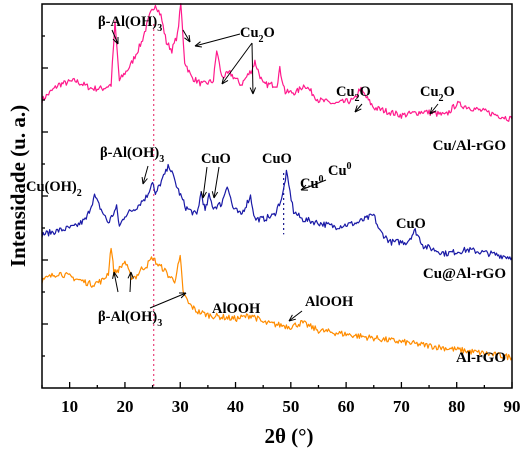 The width and height of the screenshot is (521, 450). What do you see at coordinates (180, 406) in the screenshot?
I see `x-tick-label: 30` at bounding box center [180, 406].